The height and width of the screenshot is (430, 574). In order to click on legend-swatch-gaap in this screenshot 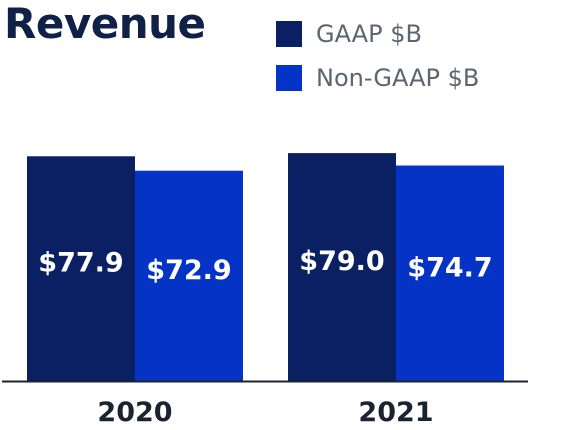, I will do `click(289, 34)`.